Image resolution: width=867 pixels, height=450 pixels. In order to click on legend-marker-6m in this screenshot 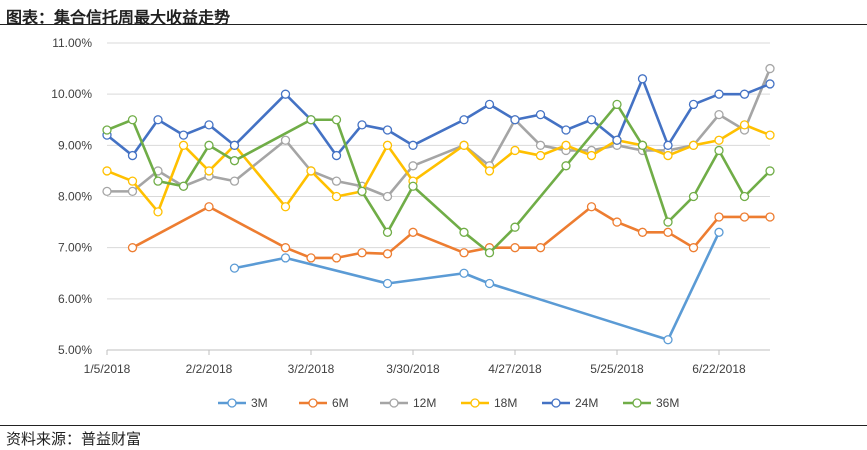, I will do `click(313, 403)`.